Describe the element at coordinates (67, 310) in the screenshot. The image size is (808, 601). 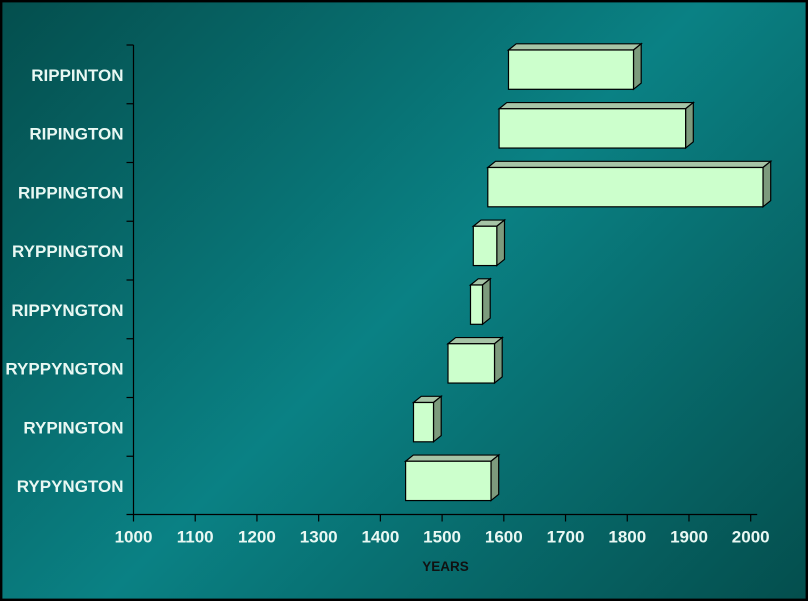
I see `svg-text: RIPPYNGTON` at that location.